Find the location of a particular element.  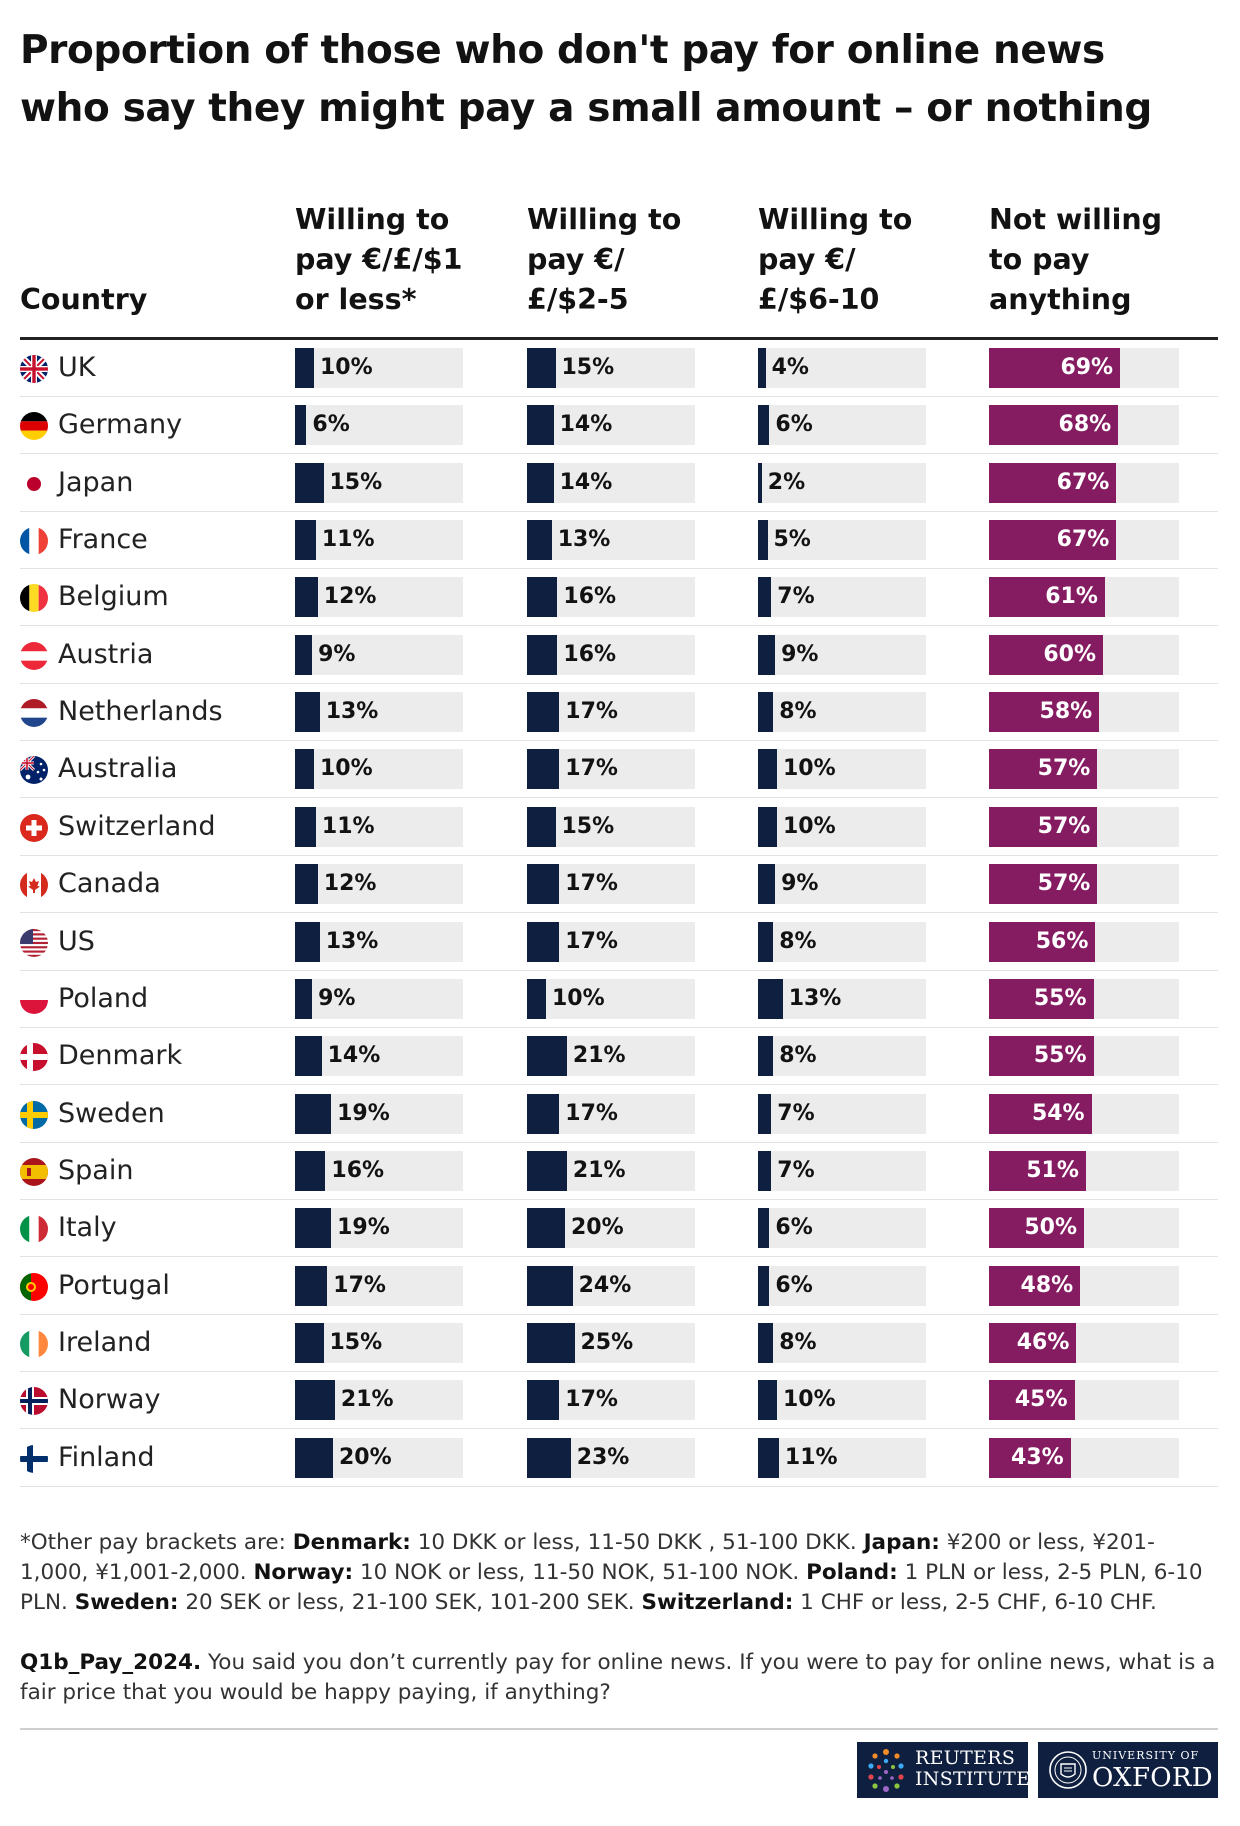

bar-track-willing-1-or-less: 17% is located at coordinates (379, 1285).